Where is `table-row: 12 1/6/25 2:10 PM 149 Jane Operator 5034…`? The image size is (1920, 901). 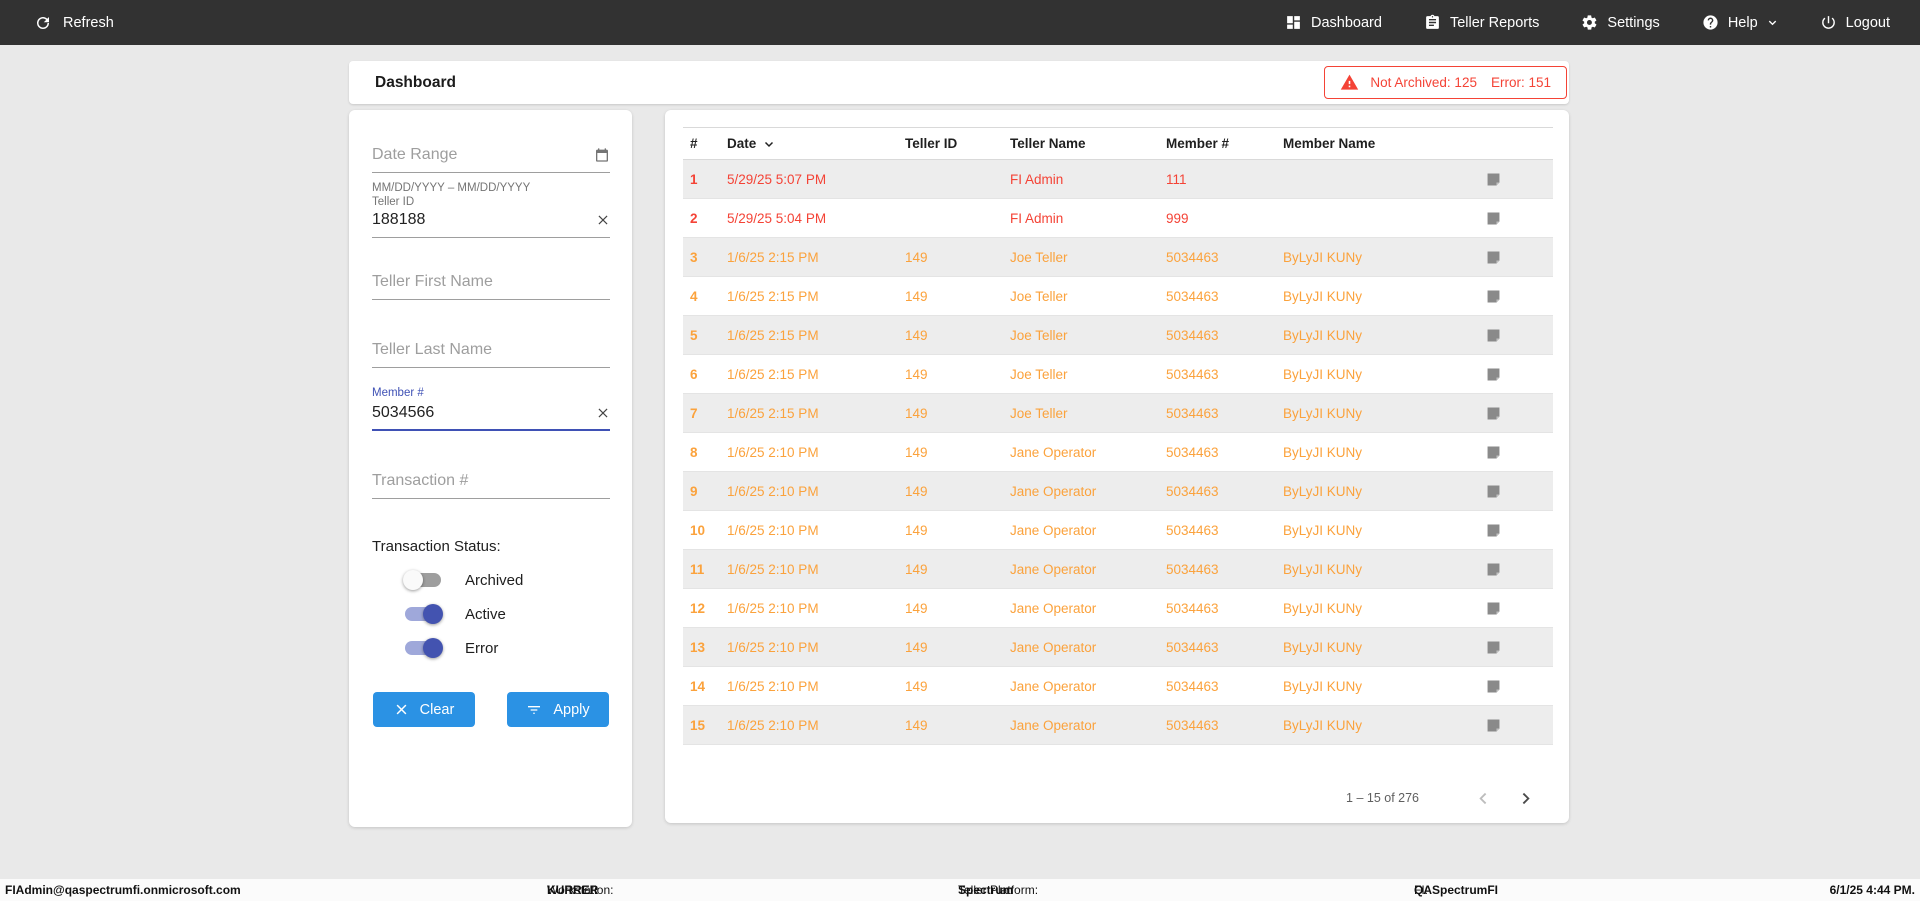
table-row: 12 1/6/25 2:10 PM 149 Jane Operator 5034… is located at coordinates (1118, 608).